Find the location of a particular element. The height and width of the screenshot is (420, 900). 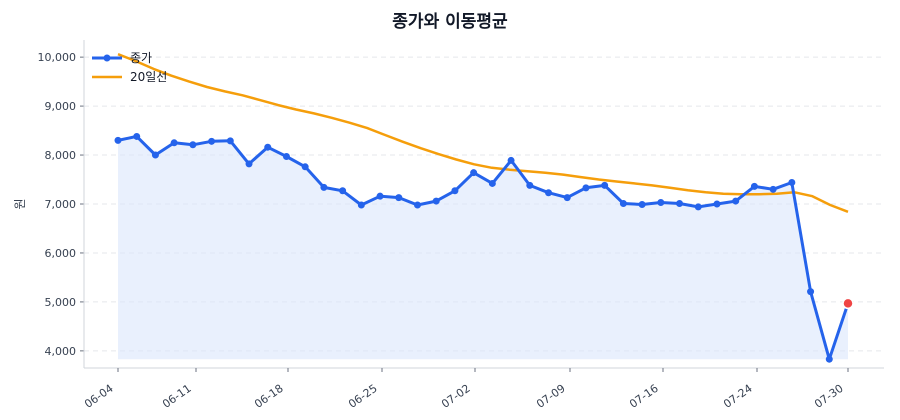

x-tick-label: 06-04 is located at coordinates (99, 396).